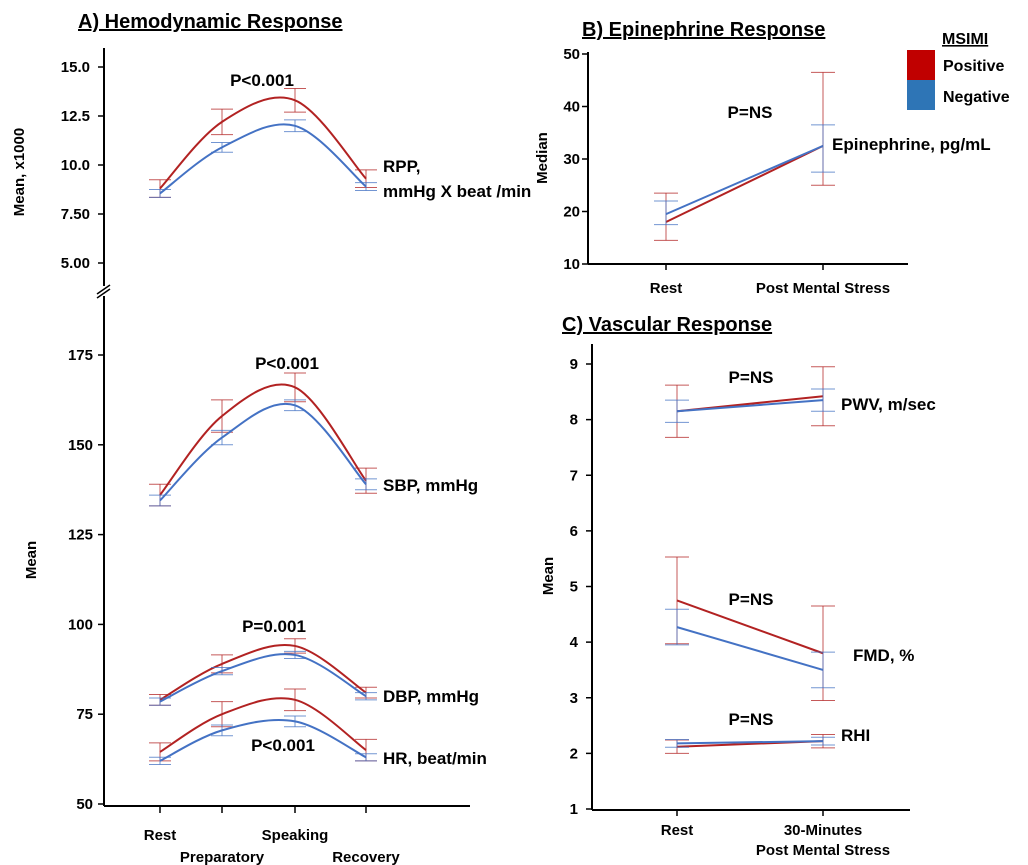  Describe the element at coordinates (295, 835) in the screenshot. I see `x-tick-label: Speaking` at that location.